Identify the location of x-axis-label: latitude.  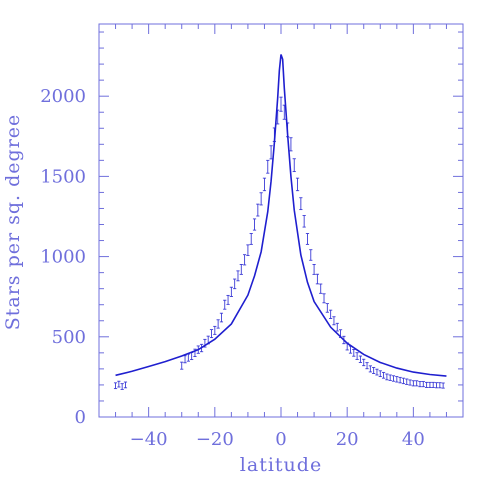
(281, 465).